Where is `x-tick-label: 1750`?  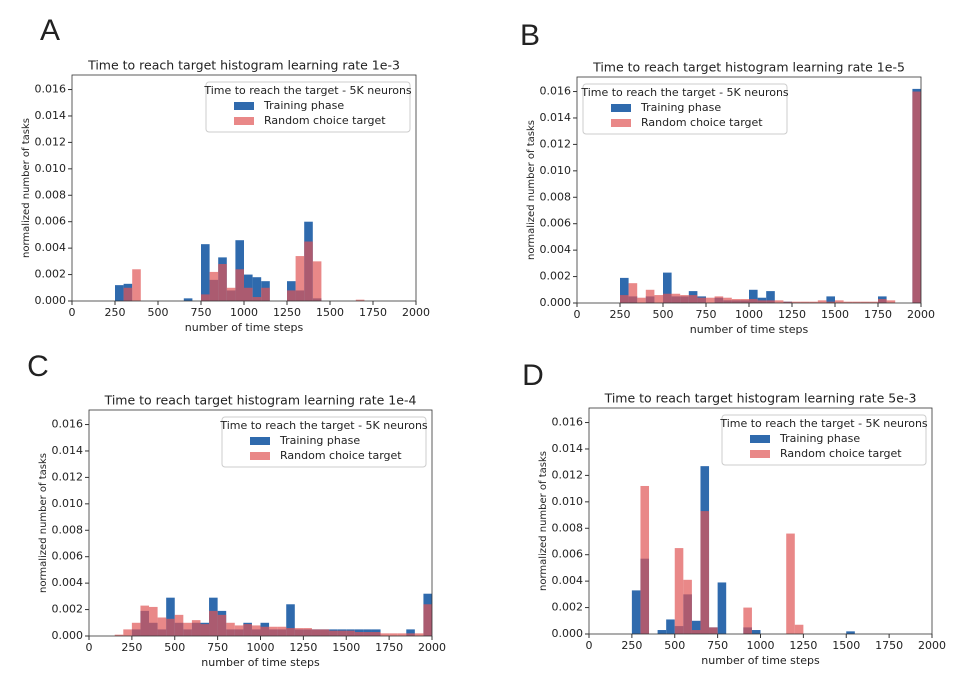
x-tick-label: 1750 is located at coordinates (878, 314).